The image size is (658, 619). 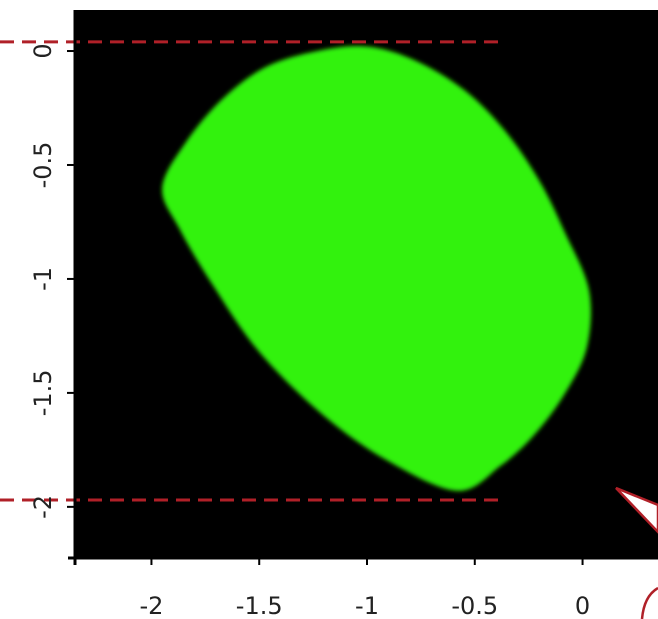 What do you see at coordinates (474, 605) in the screenshot?
I see `x-tick-label: -0.5` at bounding box center [474, 605].